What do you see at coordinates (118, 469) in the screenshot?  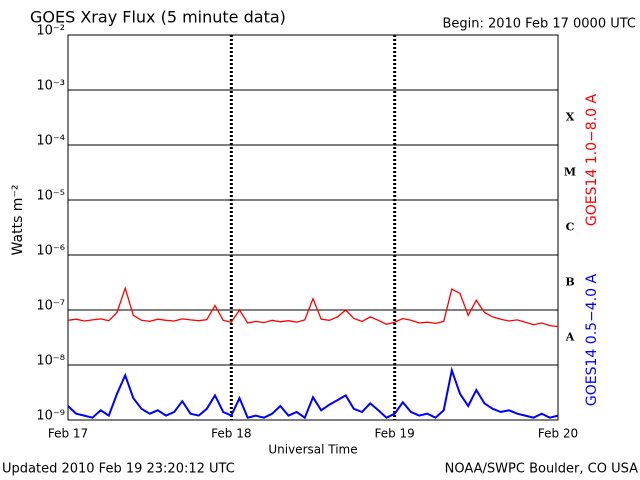 I see `footer-left: Updated 2010 Feb 19 23:20:12 UTC` at bounding box center [118, 469].